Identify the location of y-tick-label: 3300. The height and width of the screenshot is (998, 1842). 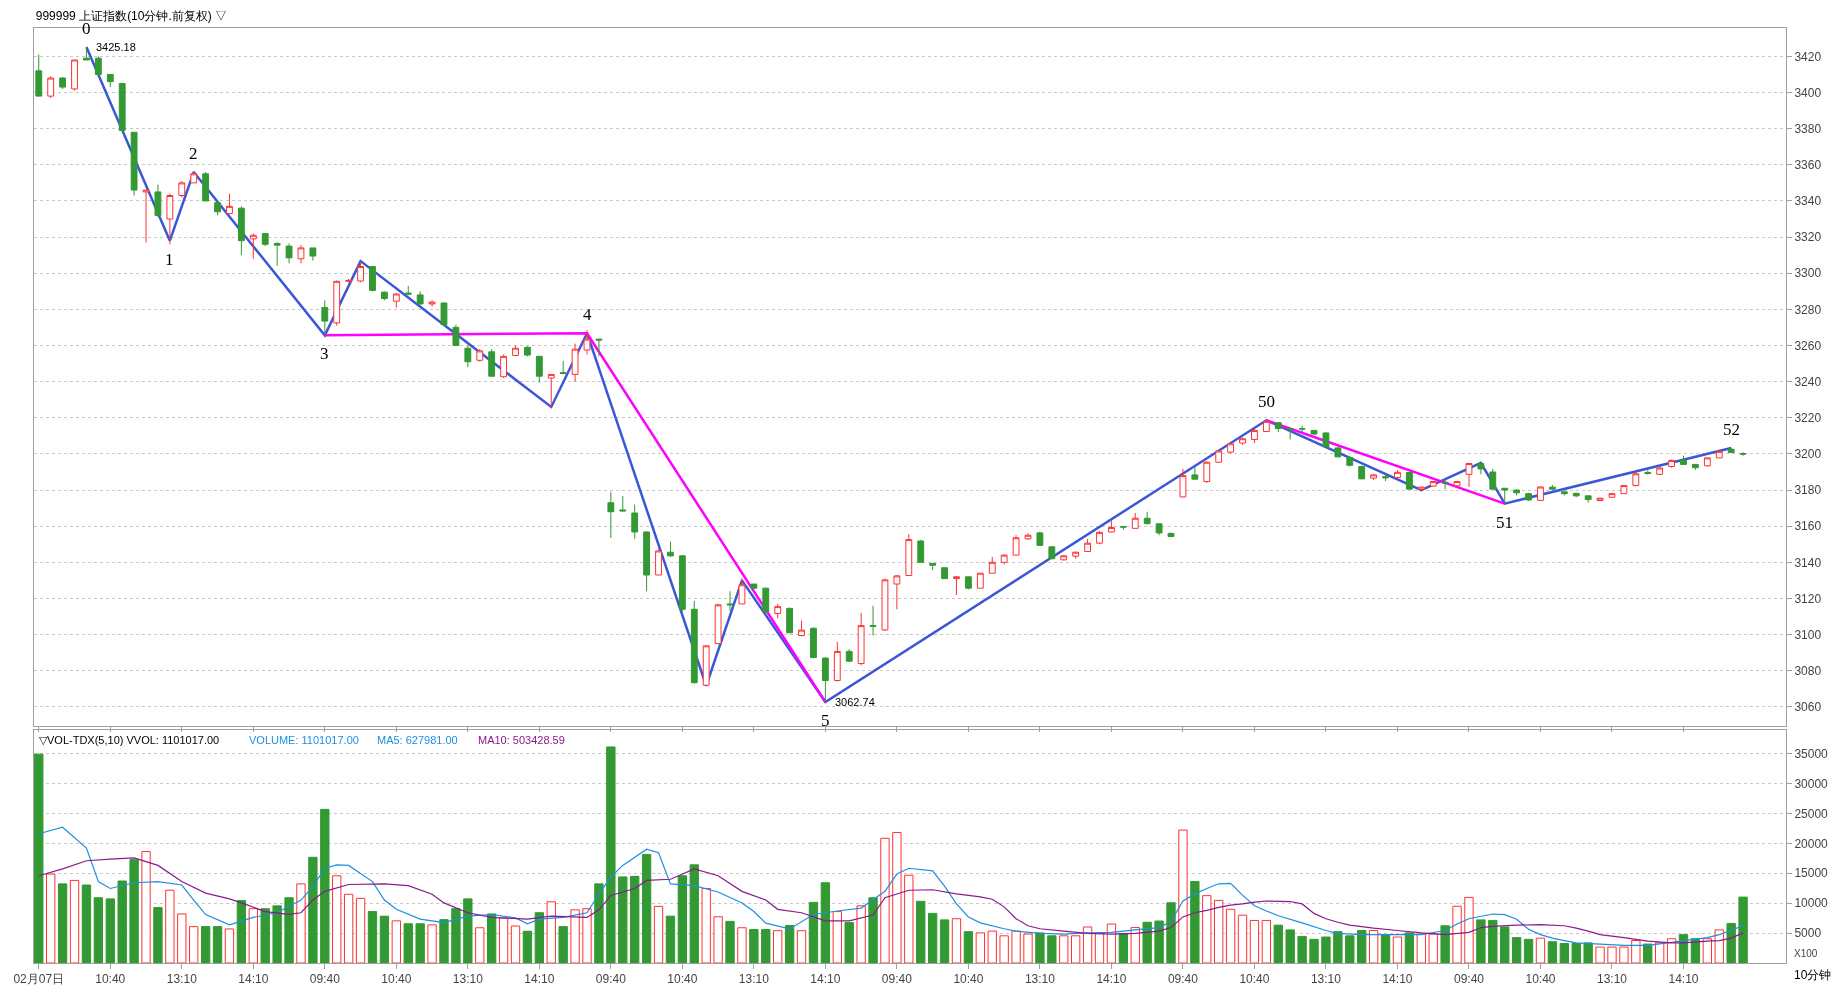
(1808, 273).